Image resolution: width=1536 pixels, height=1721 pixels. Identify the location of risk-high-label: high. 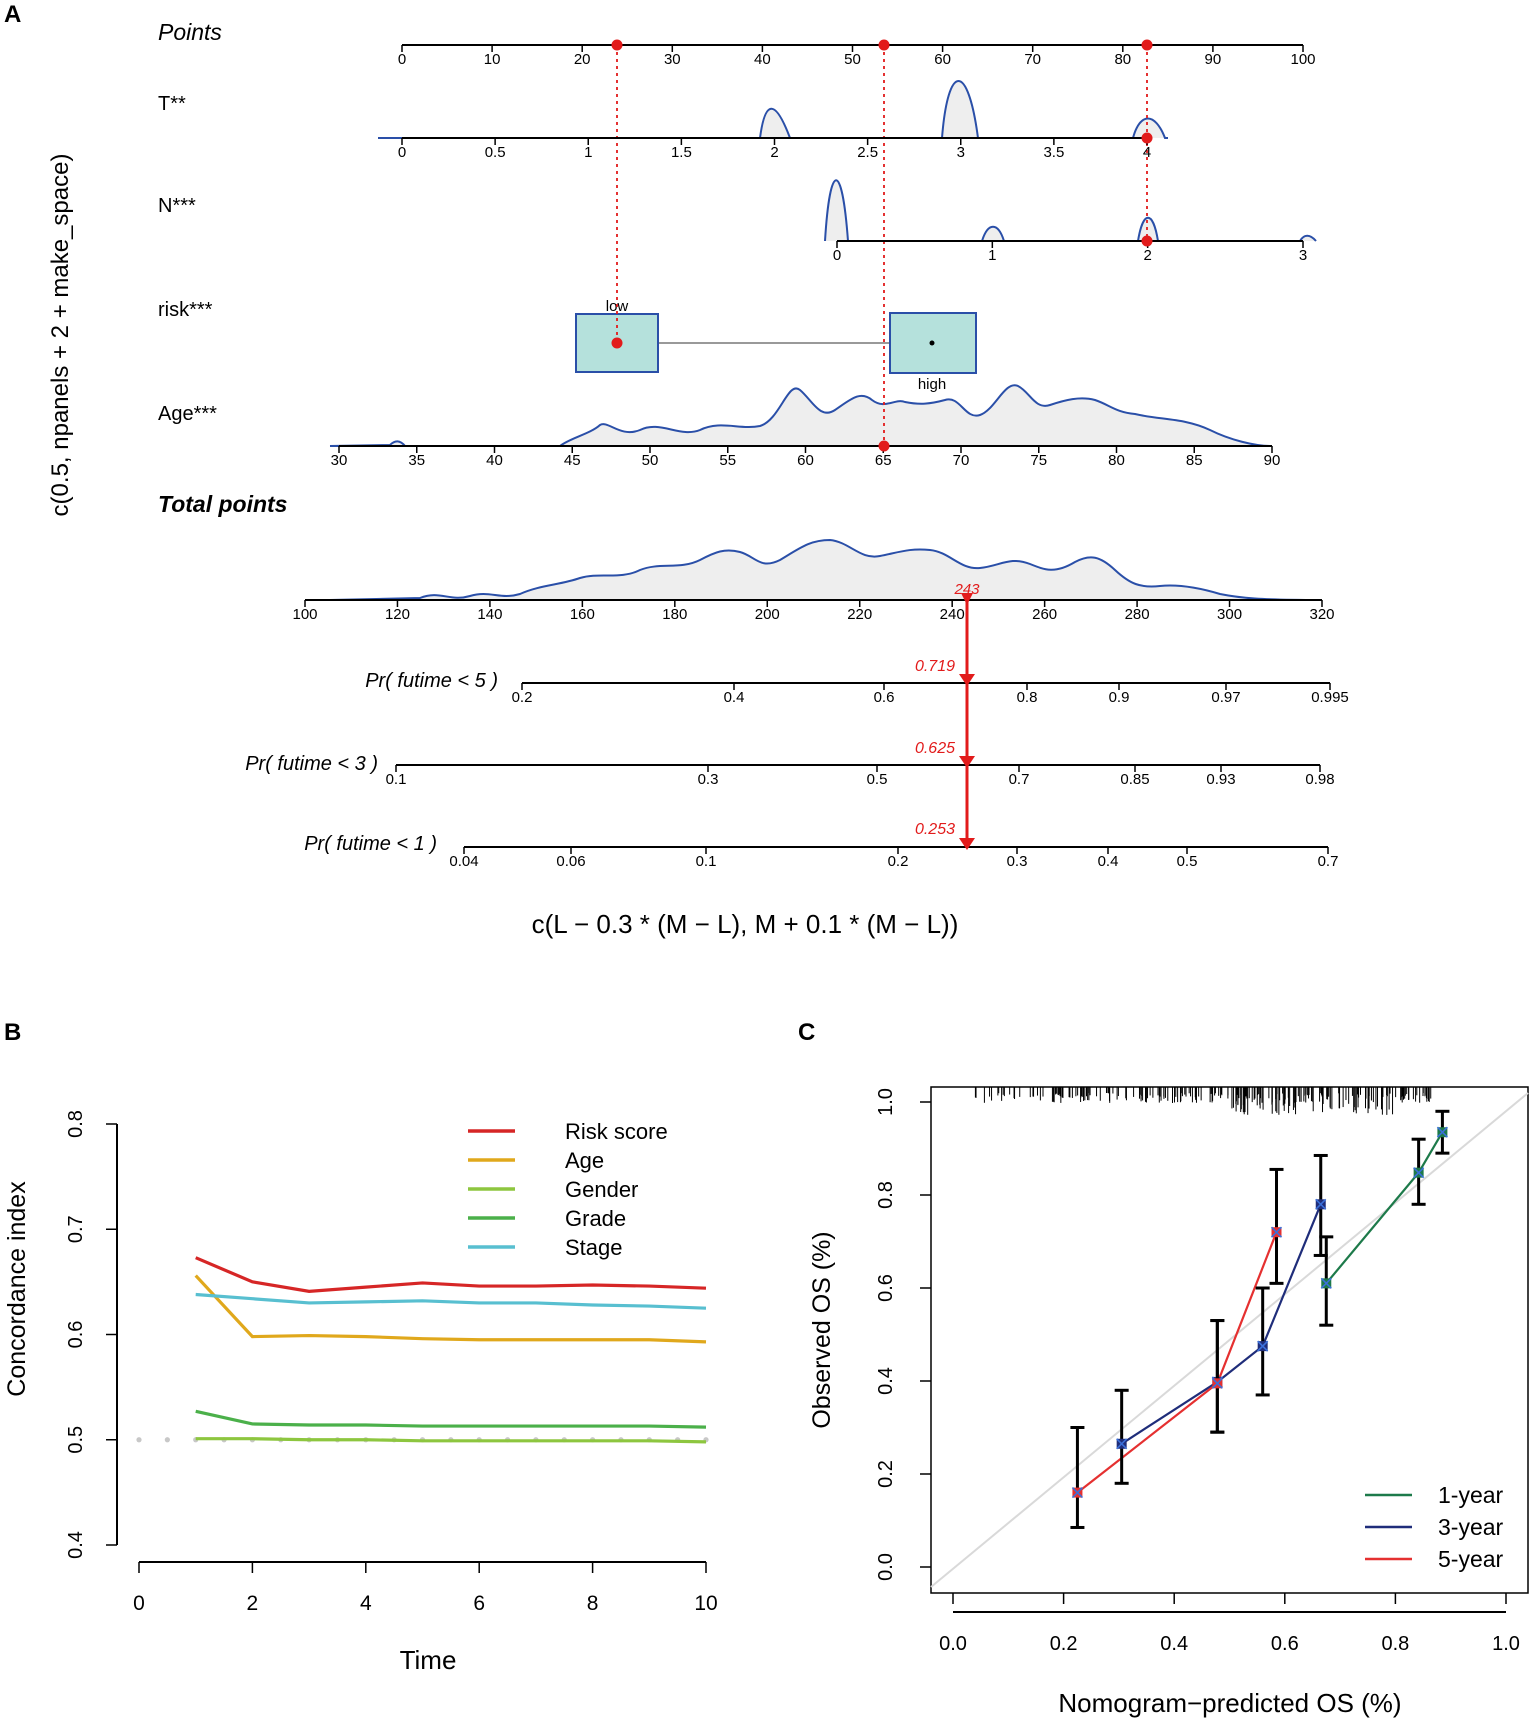
(932, 384).